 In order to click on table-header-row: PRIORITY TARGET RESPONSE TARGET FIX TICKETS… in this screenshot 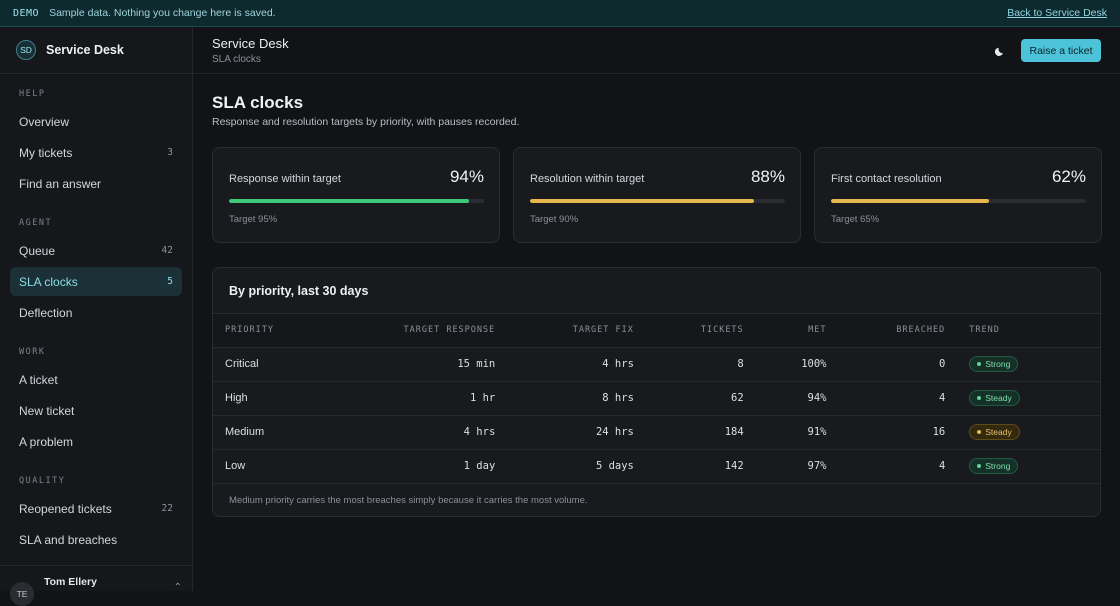, I will do `click(656, 331)`.